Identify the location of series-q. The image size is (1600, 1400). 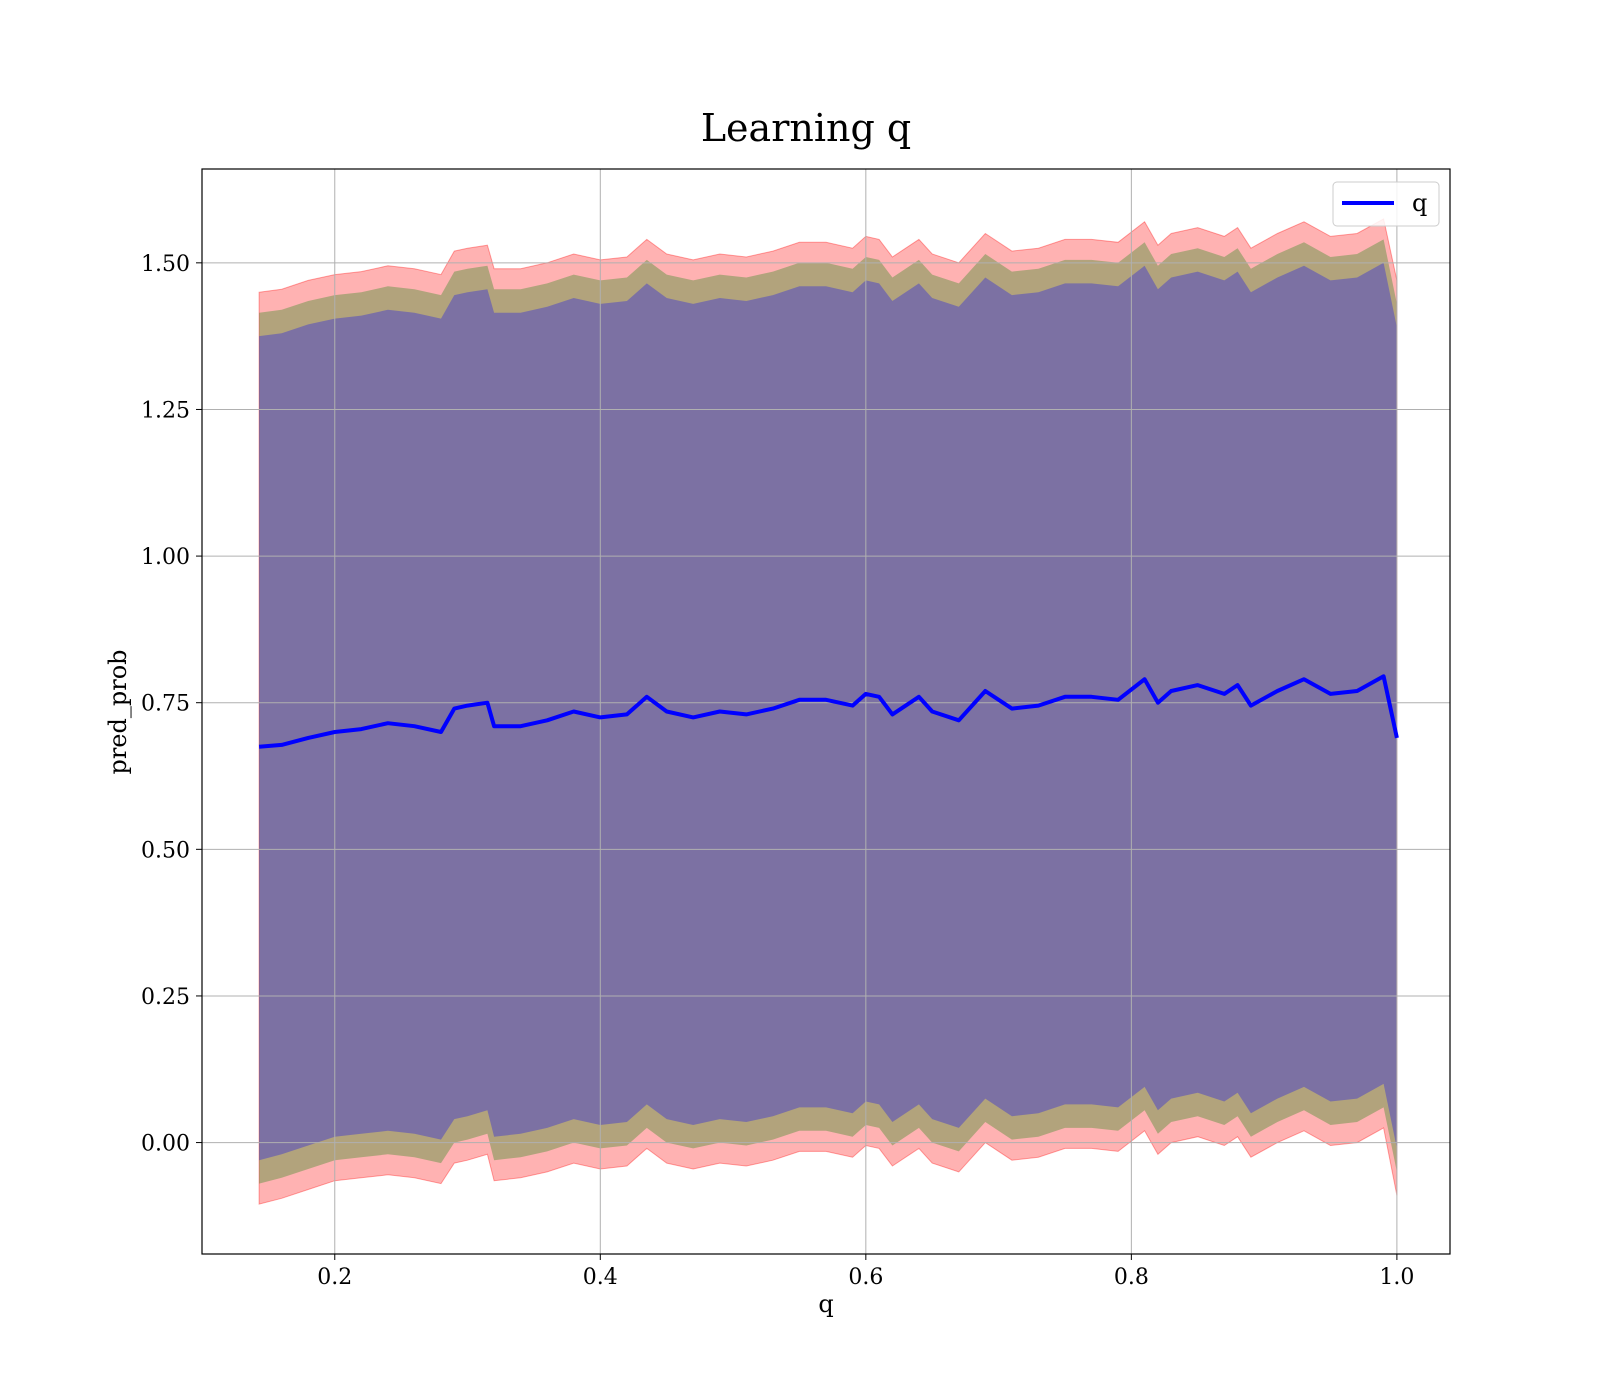
(828, 711).